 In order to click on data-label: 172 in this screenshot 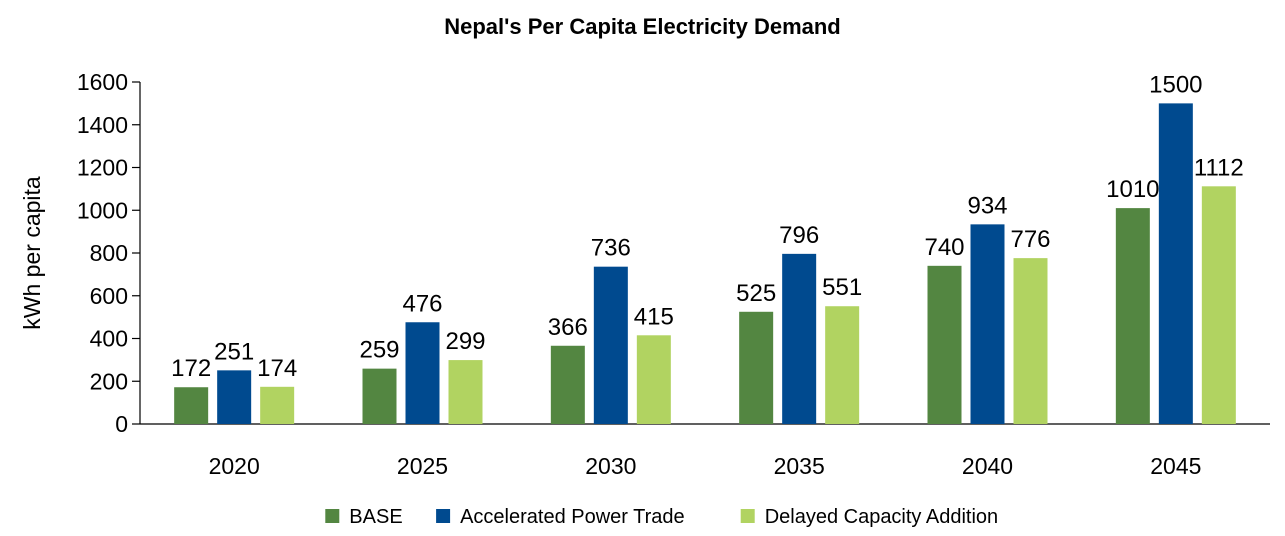, I will do `click(191, 368)`.